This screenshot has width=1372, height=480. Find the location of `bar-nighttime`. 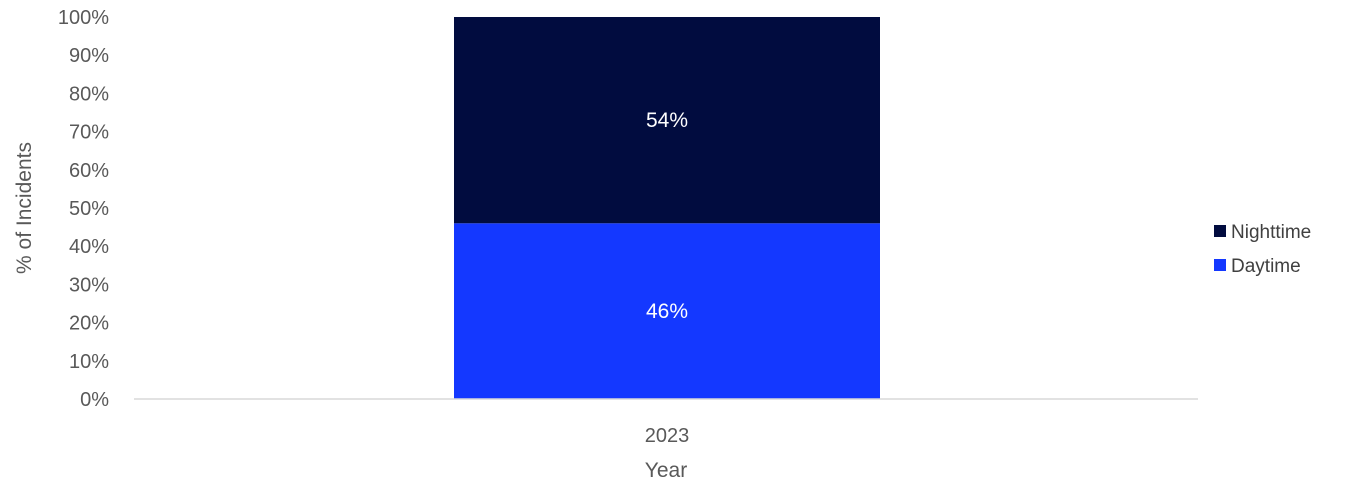

bar-nighttime is located at coordinates (667, 120).